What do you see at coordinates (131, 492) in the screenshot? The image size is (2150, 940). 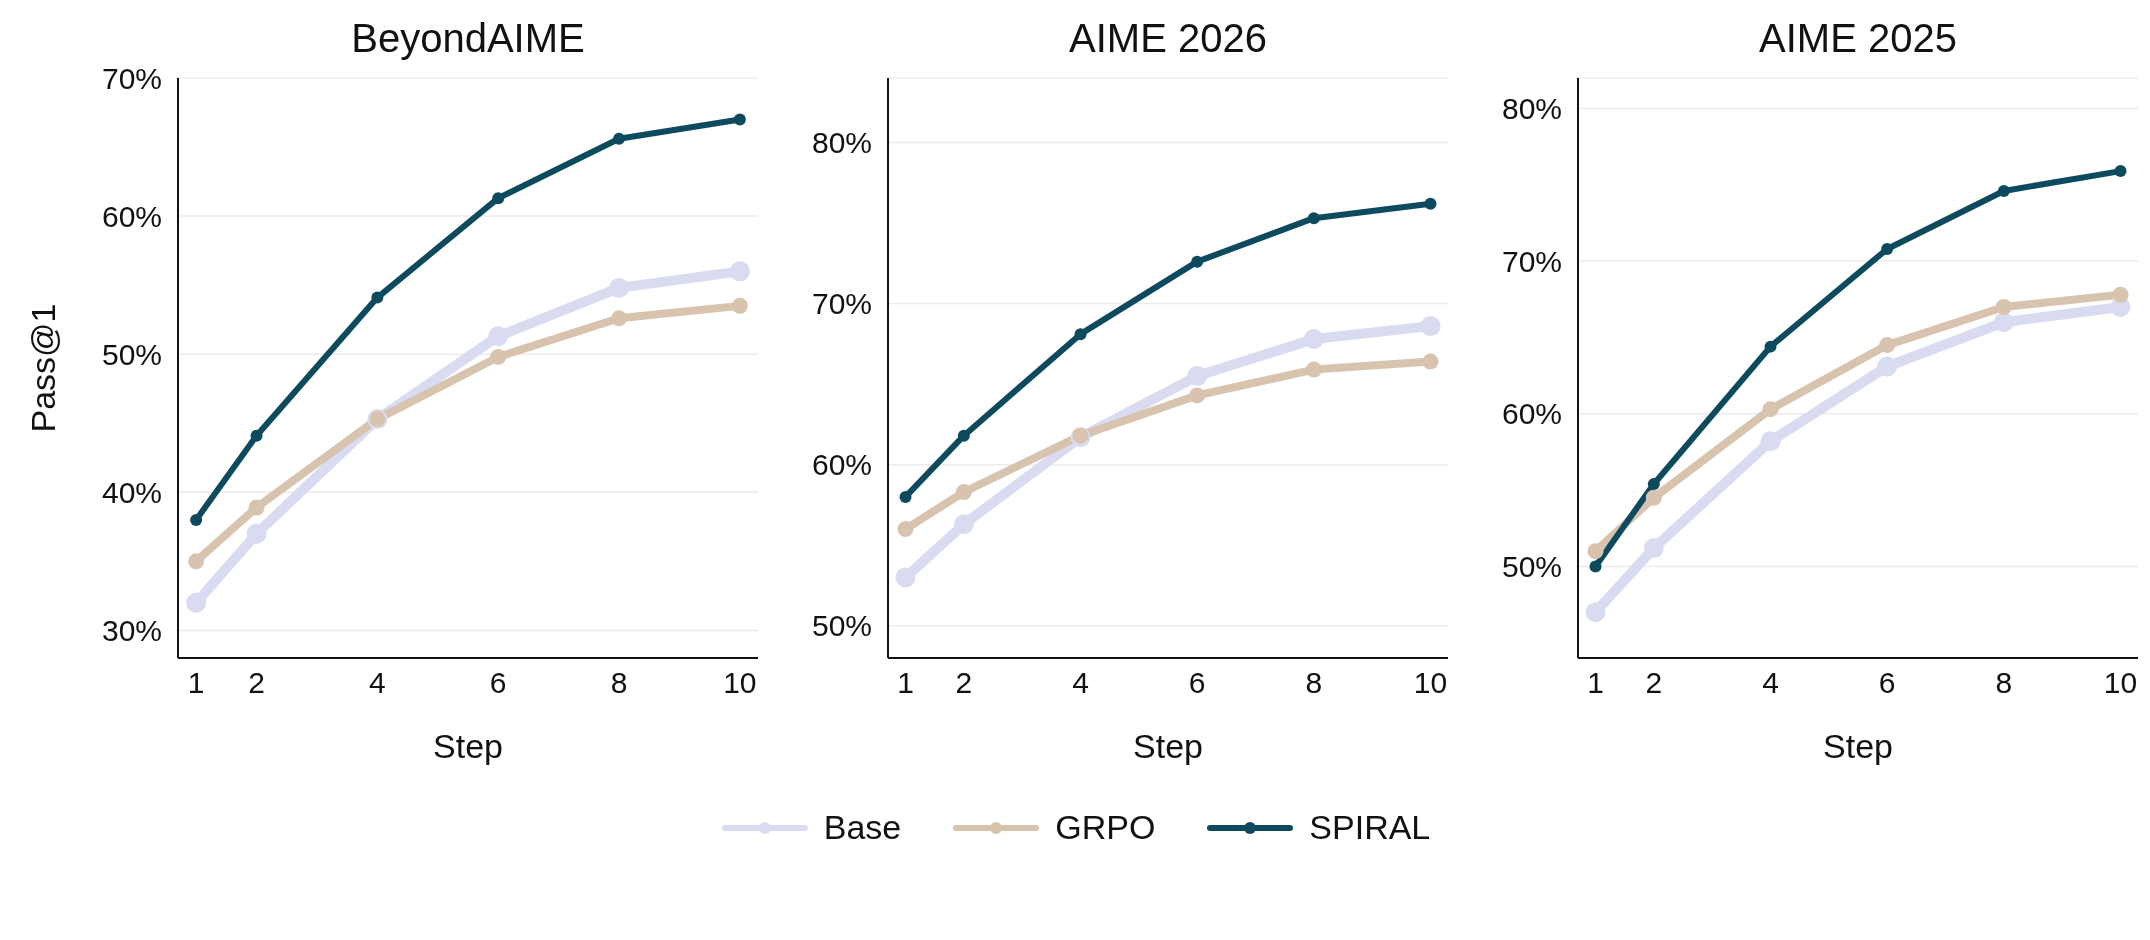 I see `y-tick-label: 40%` at bounding box center [131, 492].